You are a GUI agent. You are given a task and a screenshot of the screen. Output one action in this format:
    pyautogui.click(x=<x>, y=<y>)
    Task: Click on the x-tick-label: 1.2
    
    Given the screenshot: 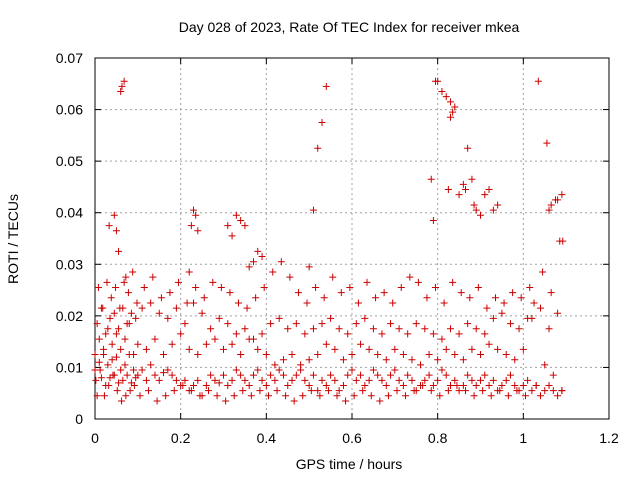 What is the action you would take?
    pyautogui.click(x=609, y=438)
    